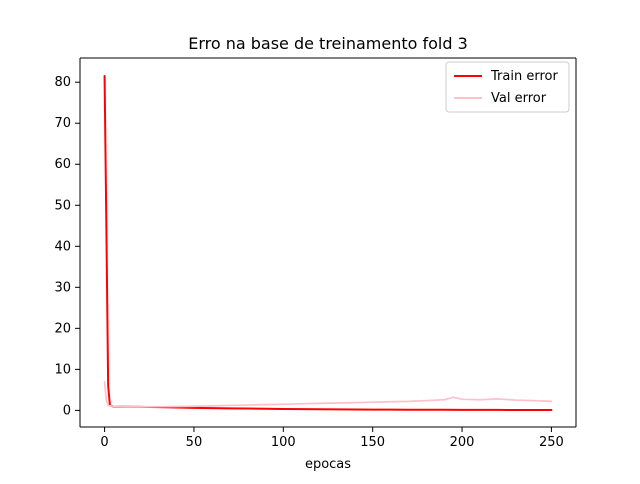  I want to click on y-tick-label: 60, so click(62, 164).